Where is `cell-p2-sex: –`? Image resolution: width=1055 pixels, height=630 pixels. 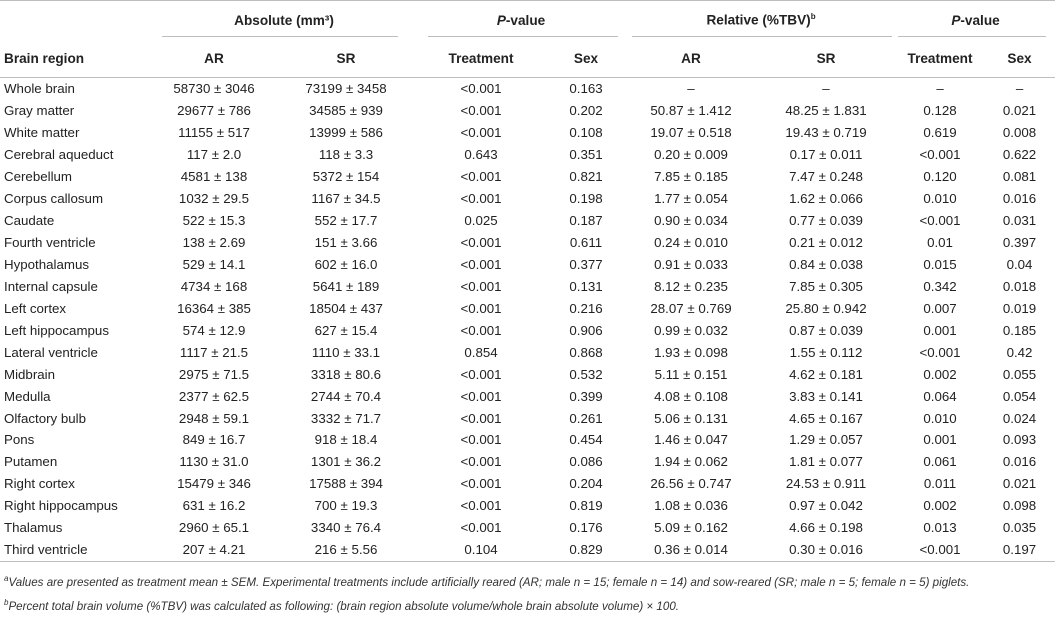
cell-p2-sex: – is located at coordinates (1019, 89).